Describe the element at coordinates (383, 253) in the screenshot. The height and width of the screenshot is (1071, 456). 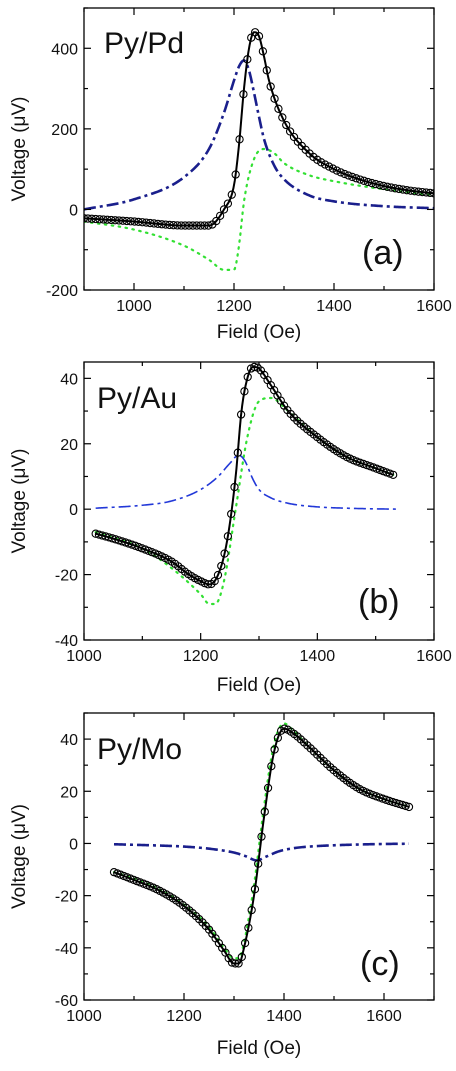
I see `panel-label: (a)` at that location.